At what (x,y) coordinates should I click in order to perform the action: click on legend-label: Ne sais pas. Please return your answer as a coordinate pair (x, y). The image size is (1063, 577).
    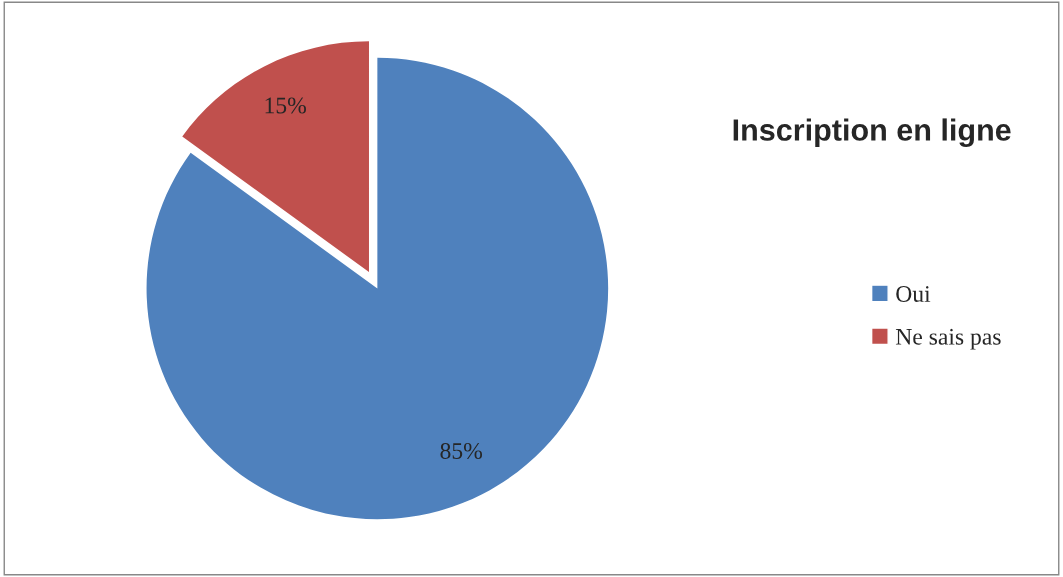
    Looking at the image, I should click on (948, 339).